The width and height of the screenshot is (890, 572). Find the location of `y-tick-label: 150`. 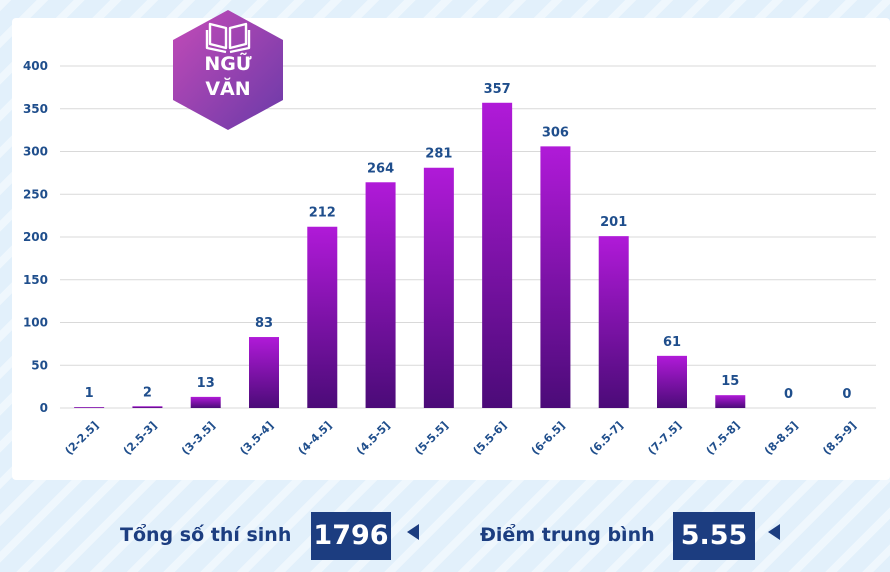

y-tick-label: 150 is located at coordinates (35, 280).